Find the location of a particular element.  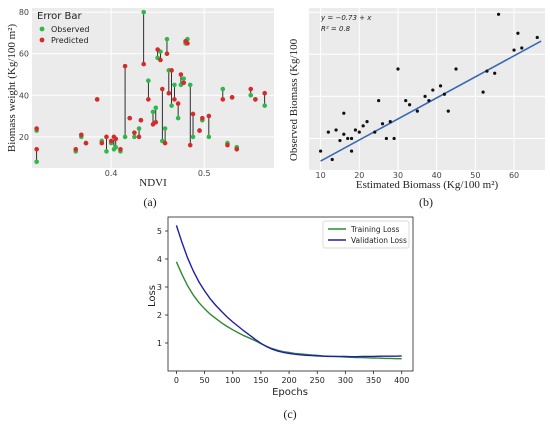

panel-c-y-axis-title: Loss is located at coordinates (152, 296).